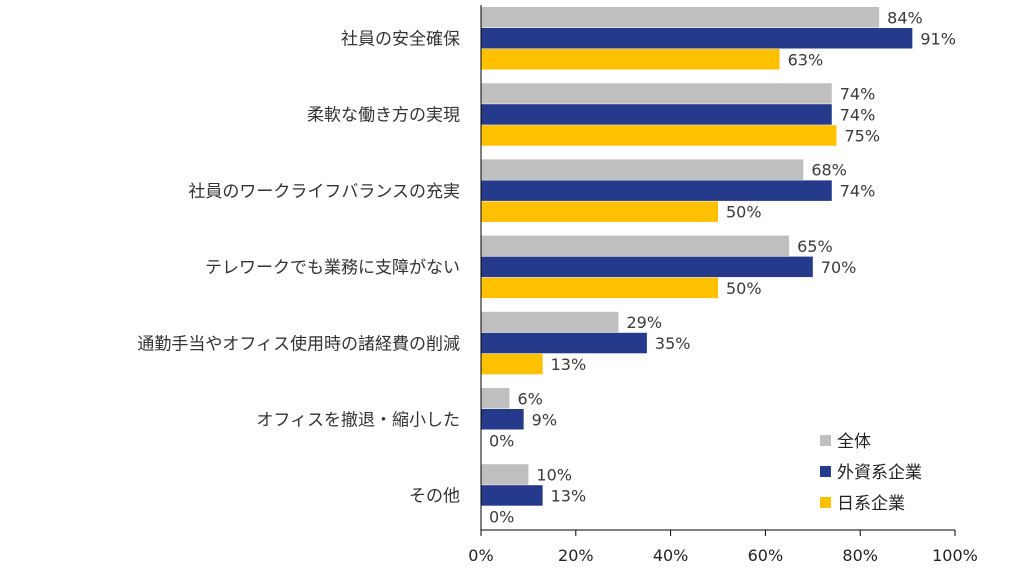  I want to click on category-label-5: 通勤手当やオフィス使用時の諸経費の削減, so click(298, 343).